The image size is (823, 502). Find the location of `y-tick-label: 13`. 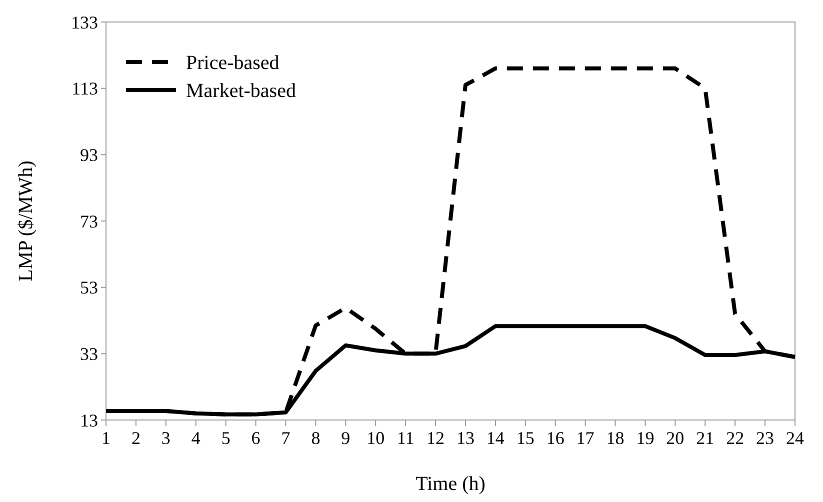

y-tick-label: 13 is located at coordinates (89, 420).